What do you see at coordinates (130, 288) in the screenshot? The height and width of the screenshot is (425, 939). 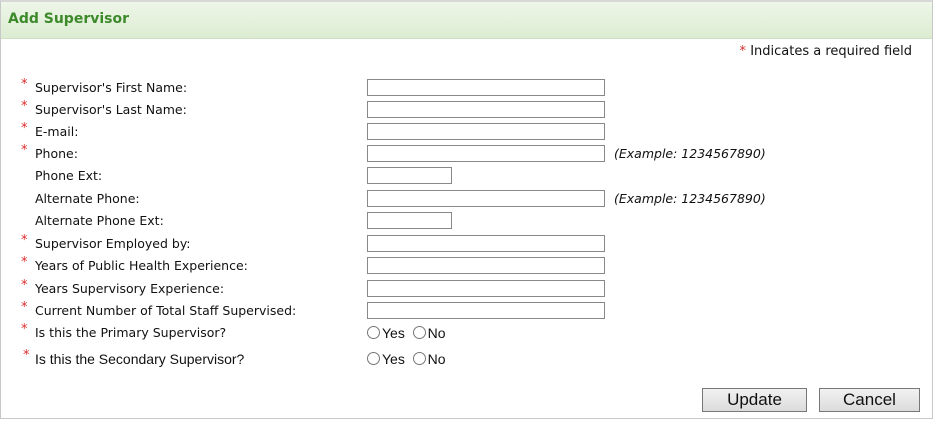 I see `field-label: Years Supervisory Experience:` at bounding box center [130, 288].